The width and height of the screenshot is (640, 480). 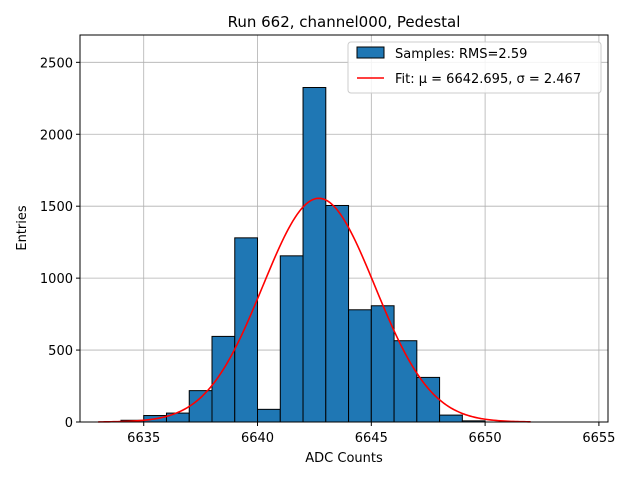 I want to click on x-tick-label: 6655, so click(x=598, y=438).